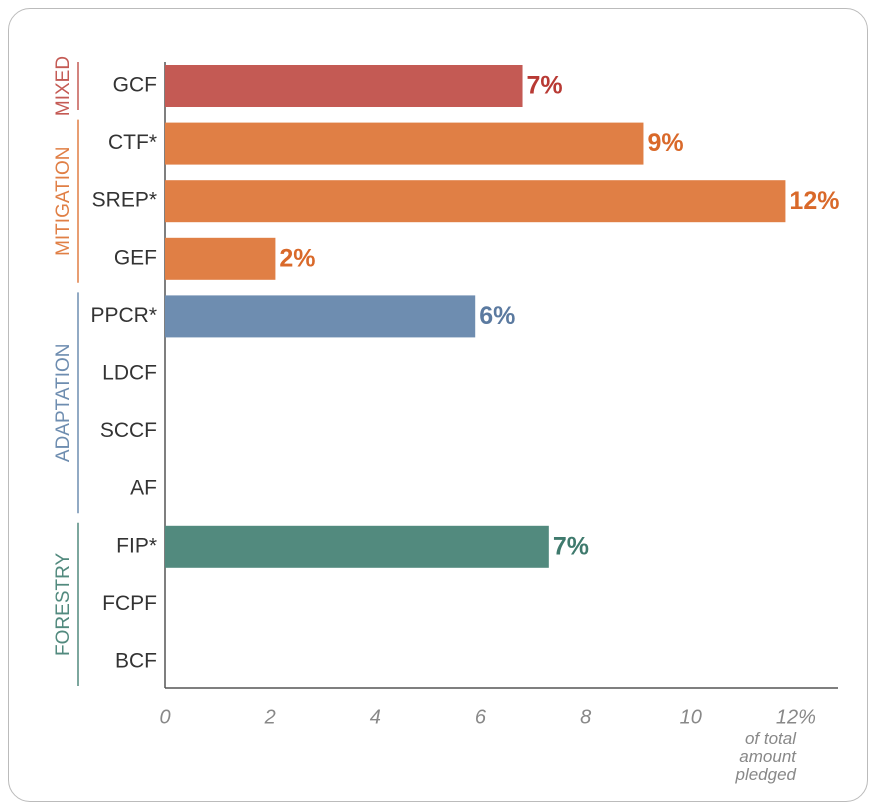 Image resolution: width=879 pixels, height=812 pixels. Describe the element at coordinates (143, 488) in the screenshot. I see `category-label: AF` at that location.